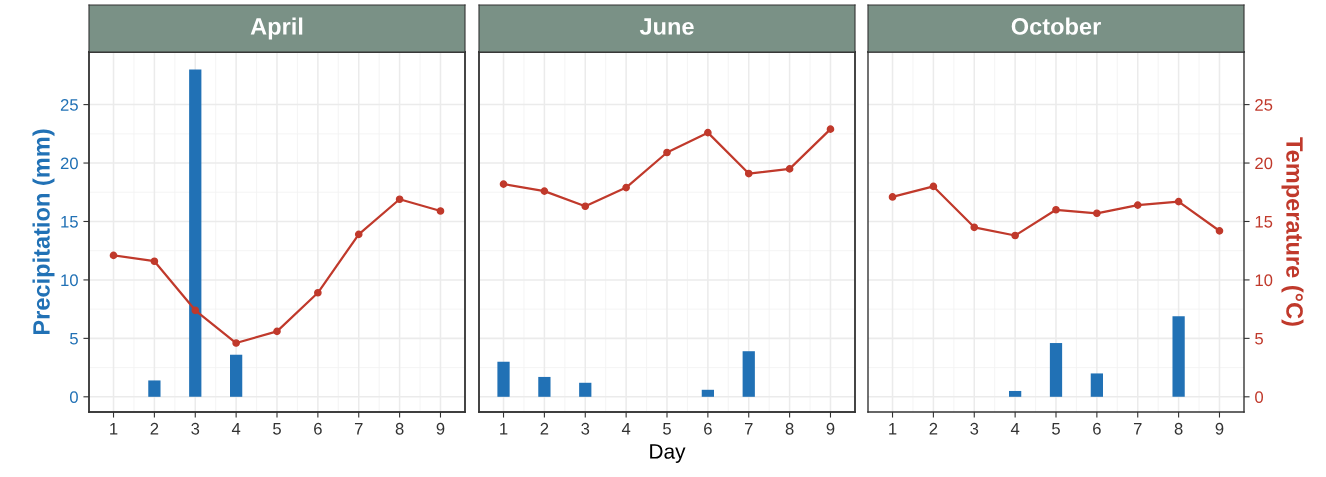  Describe the element at coordinates (1264, 163) in the screenshot. I see `y2-tick-label: 20` at that location.